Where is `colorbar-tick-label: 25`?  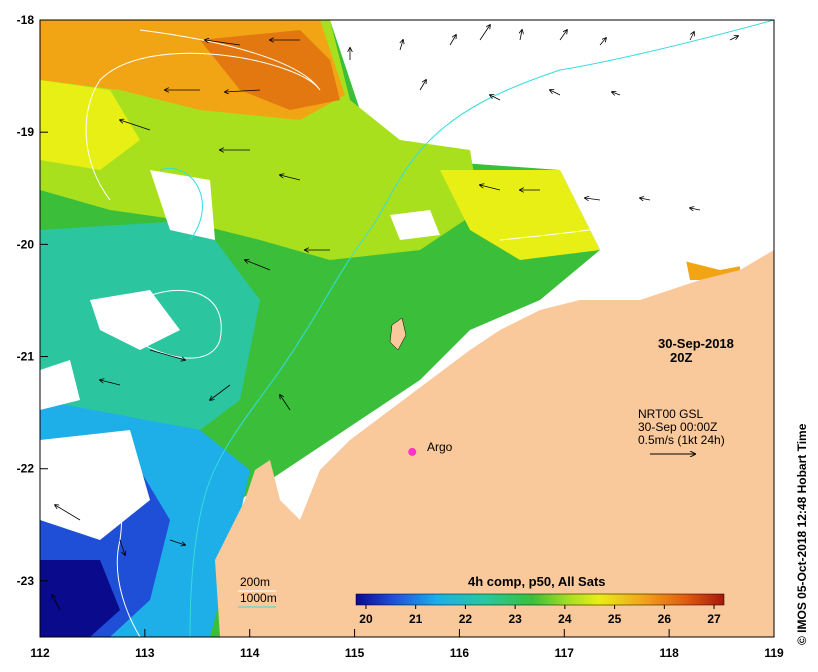 colorbar-tick-label: 25 is located at coordinates (615, 619).